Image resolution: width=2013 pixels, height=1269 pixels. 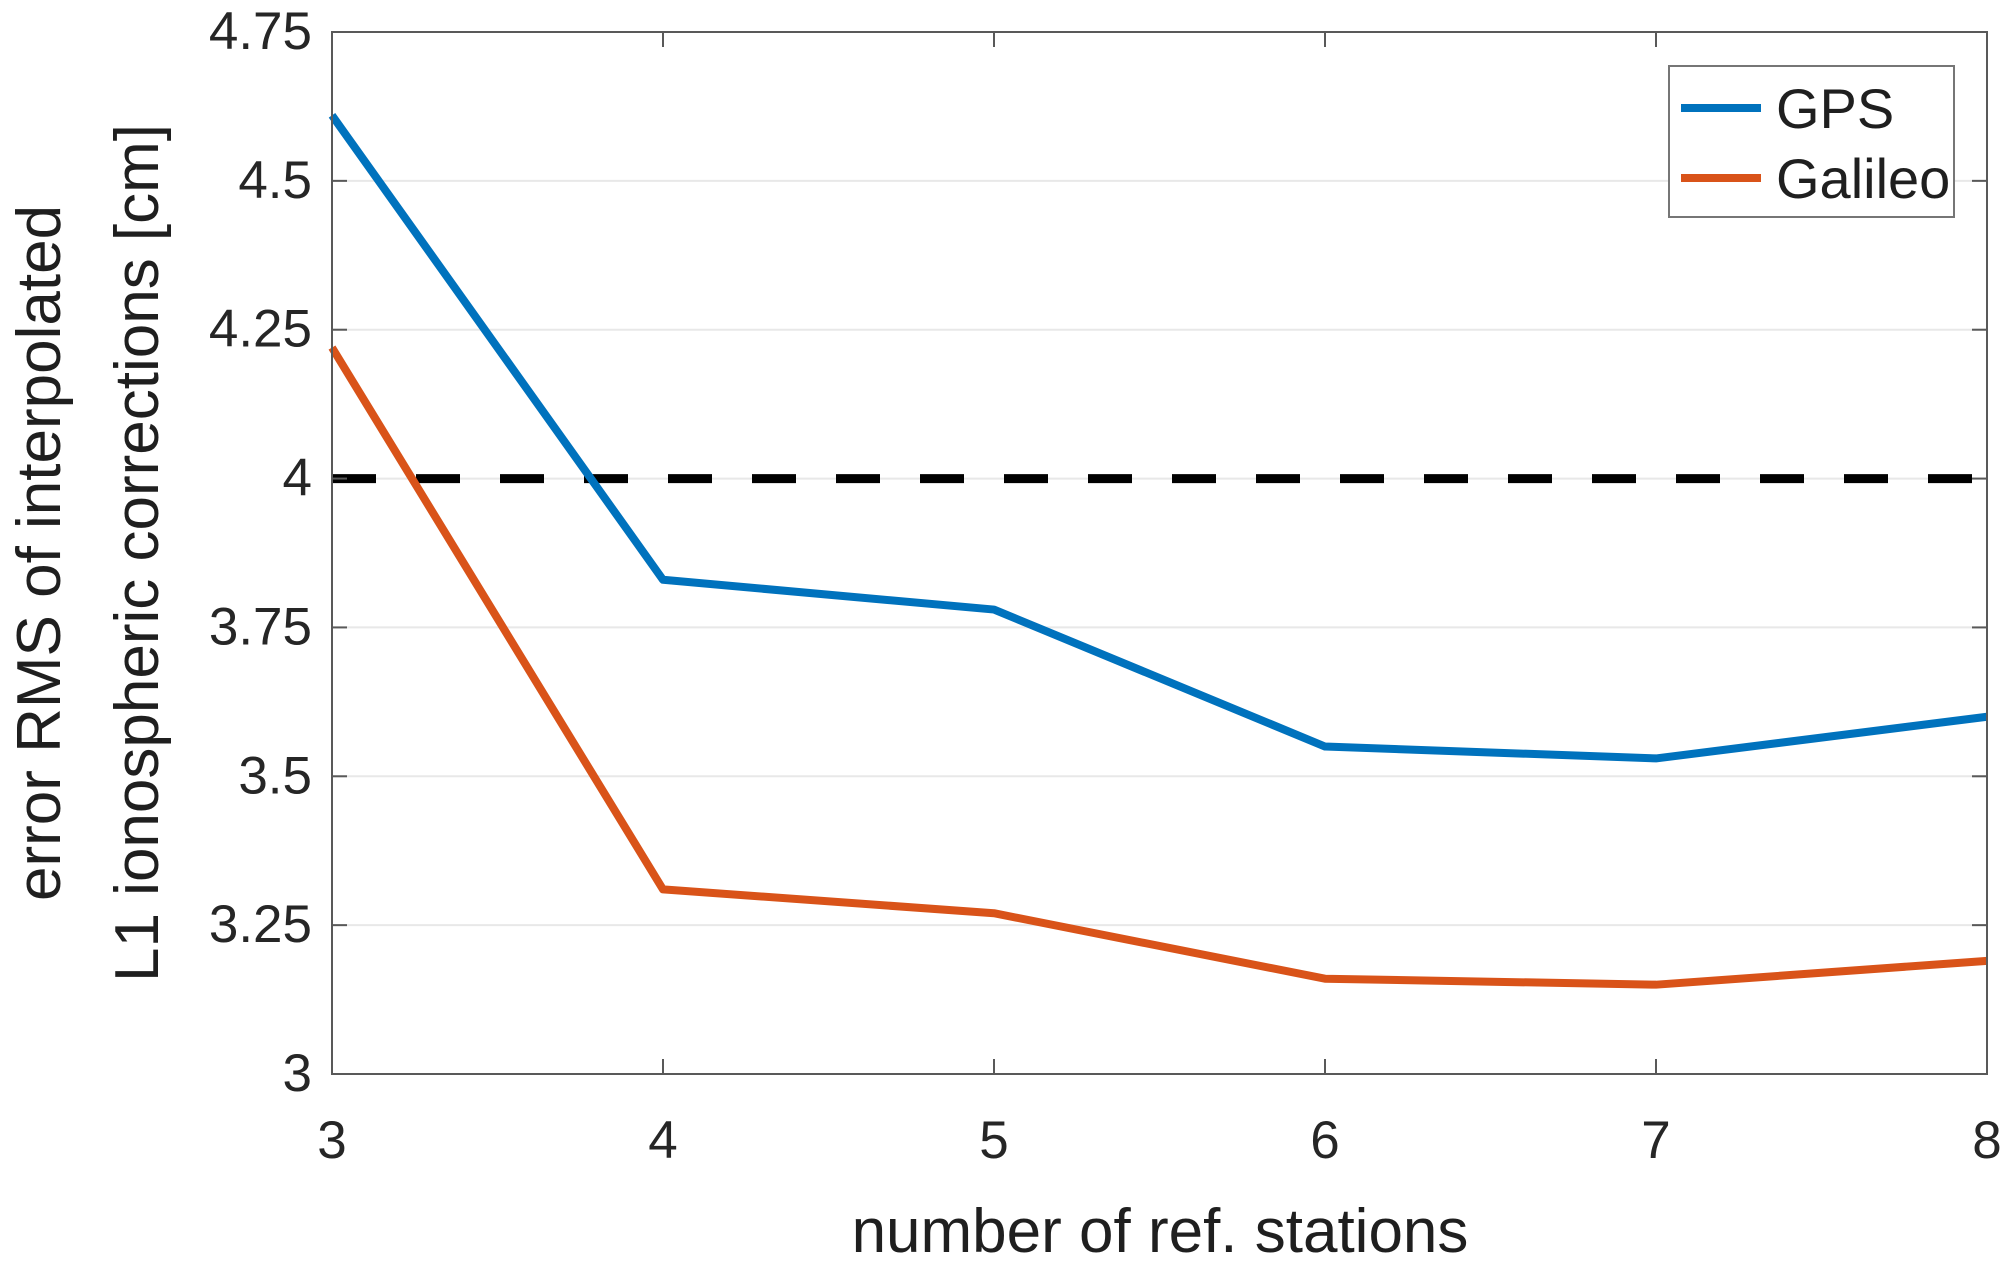 I want to click on y-tick-label: 3, so click(x=297, y=1073).